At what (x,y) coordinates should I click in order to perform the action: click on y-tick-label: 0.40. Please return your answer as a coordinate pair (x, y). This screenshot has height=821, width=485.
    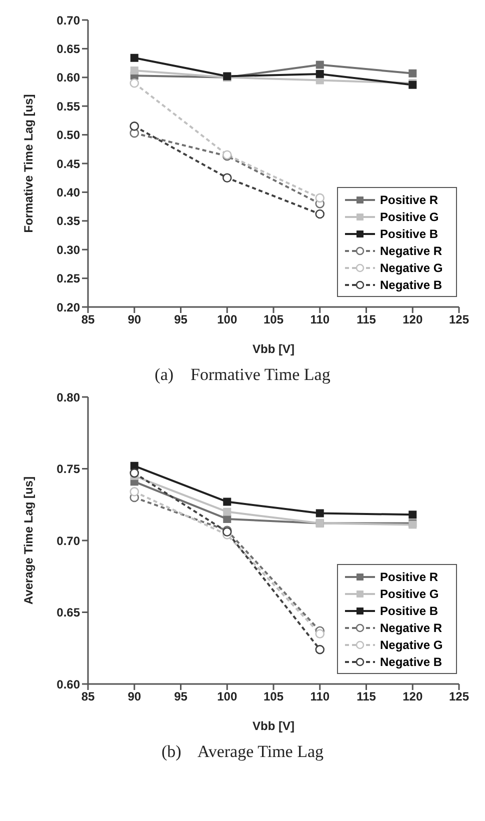
    Looking at the image, I should click on (68, 192).